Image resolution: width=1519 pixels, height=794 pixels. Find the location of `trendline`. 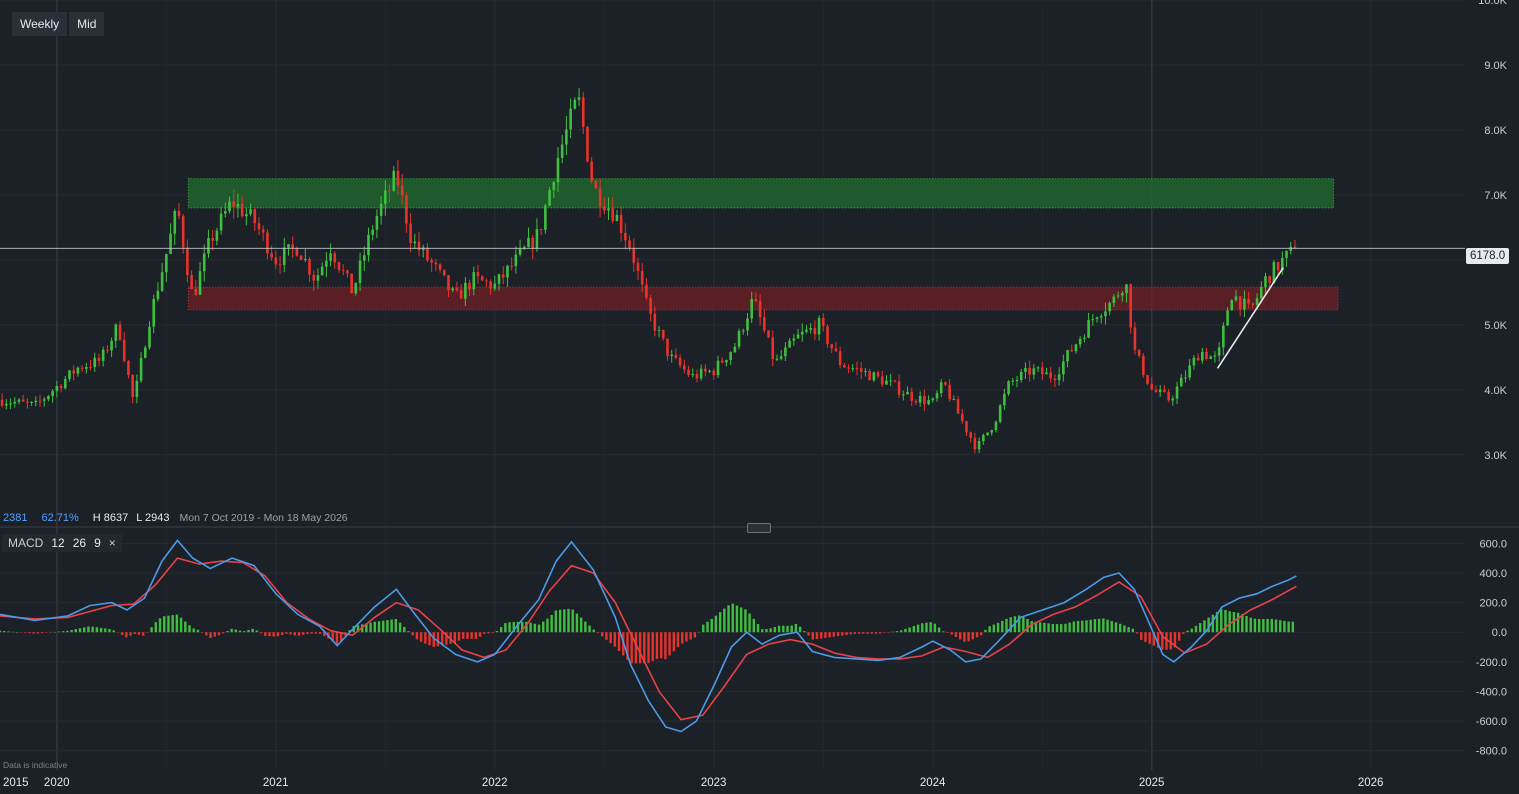

trendline is located at coordinates (1250, 318).